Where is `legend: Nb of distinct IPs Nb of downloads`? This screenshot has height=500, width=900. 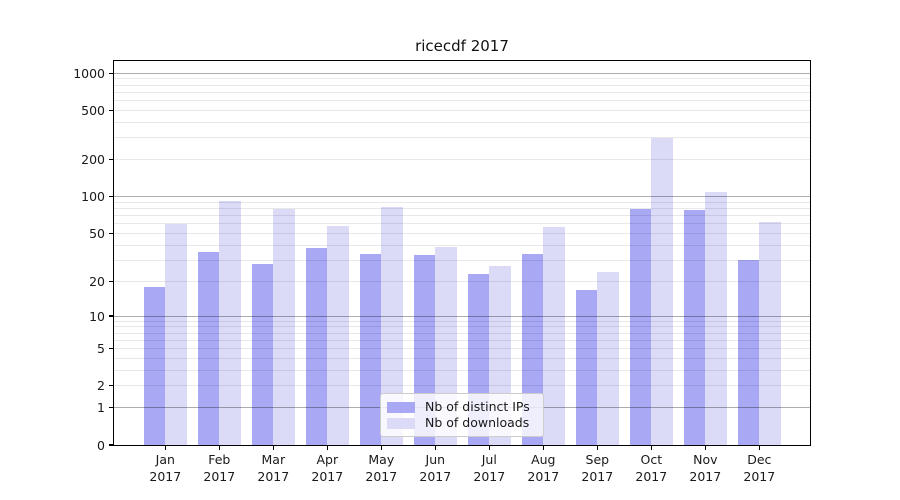 legend: Nb of distinct IPs Nb of downloads is located at coordinates (462, 415).